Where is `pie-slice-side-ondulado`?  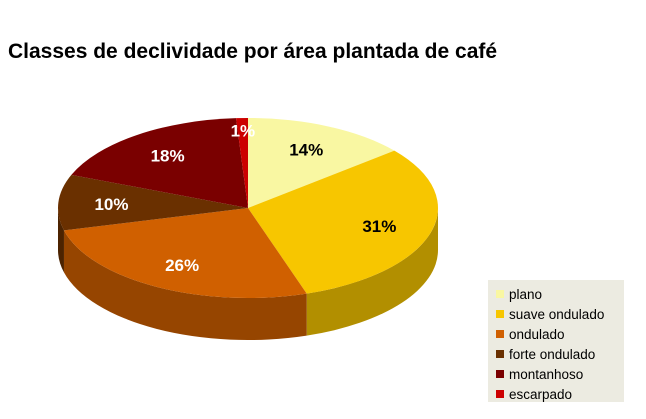
pie-slice-side-ondulado is located at coordinates (185, 285).